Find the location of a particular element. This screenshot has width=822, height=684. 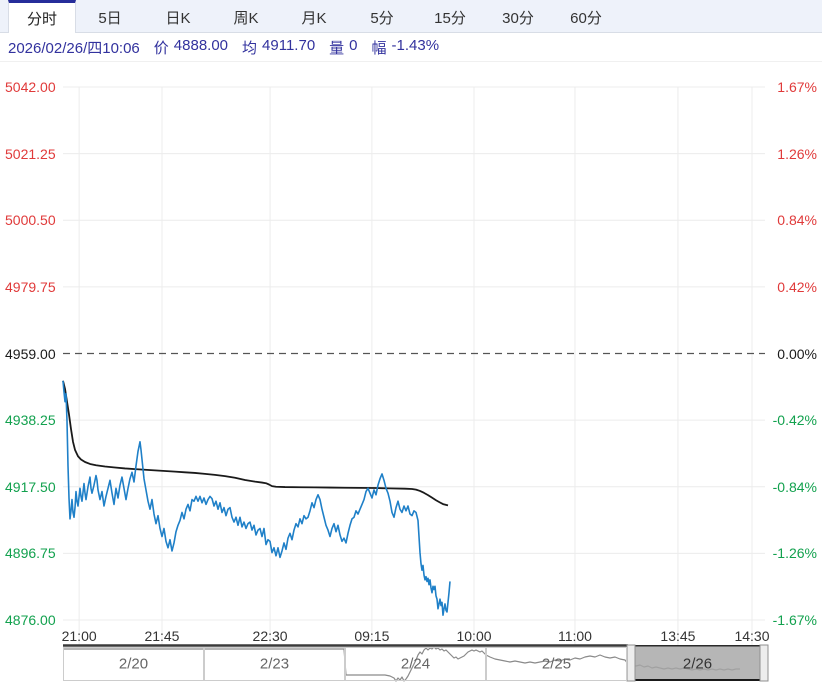

volume-label: 量 is located at coordinates (337, 48).